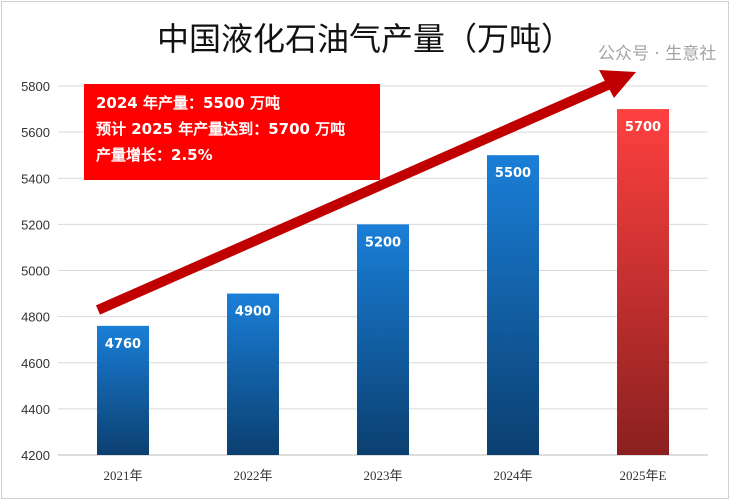  I want to click on y-tick-label: 4200, so click(35, 455).